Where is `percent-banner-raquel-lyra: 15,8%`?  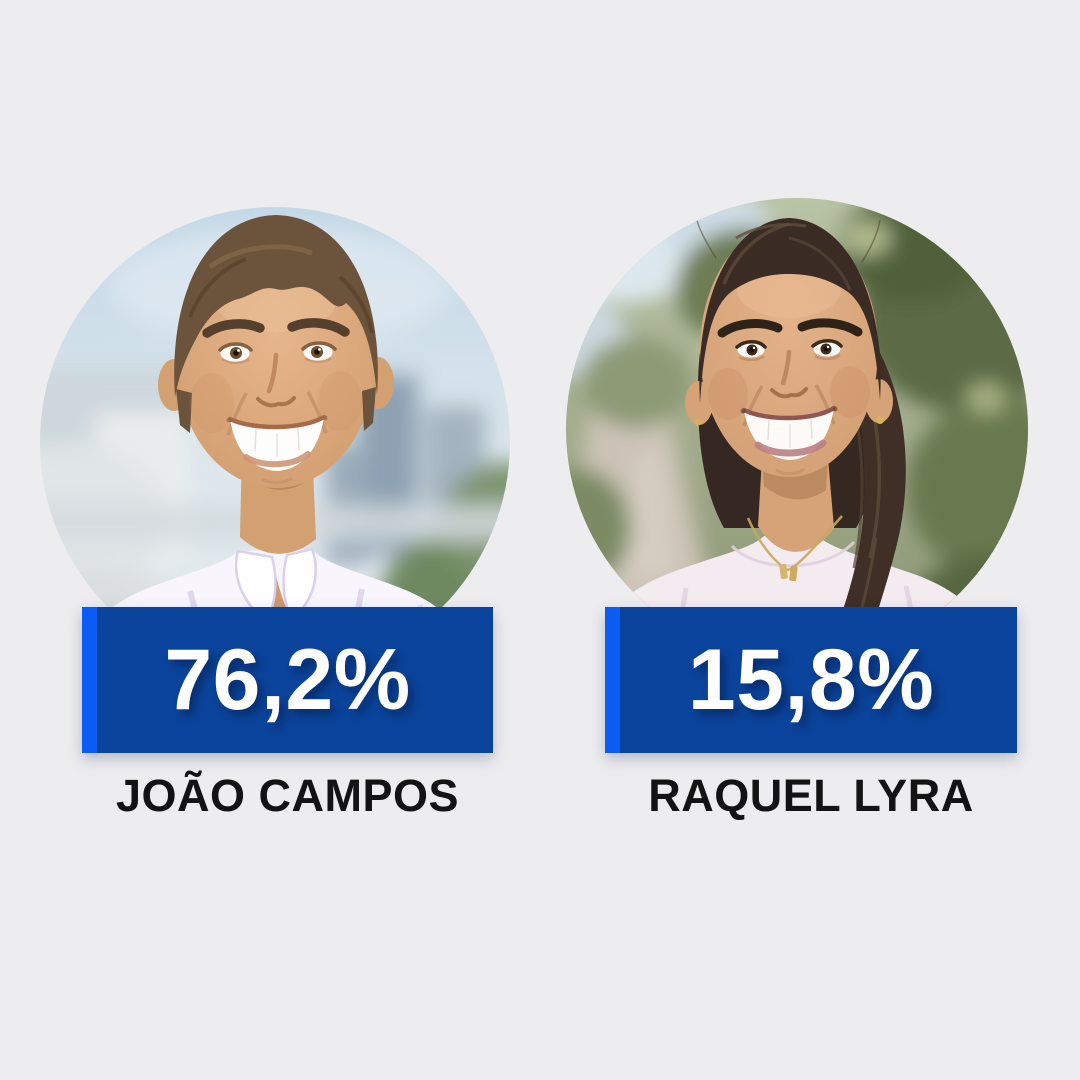 percent-banner-raquel-lyra: 15,8% is located at coordinates (811, 680).